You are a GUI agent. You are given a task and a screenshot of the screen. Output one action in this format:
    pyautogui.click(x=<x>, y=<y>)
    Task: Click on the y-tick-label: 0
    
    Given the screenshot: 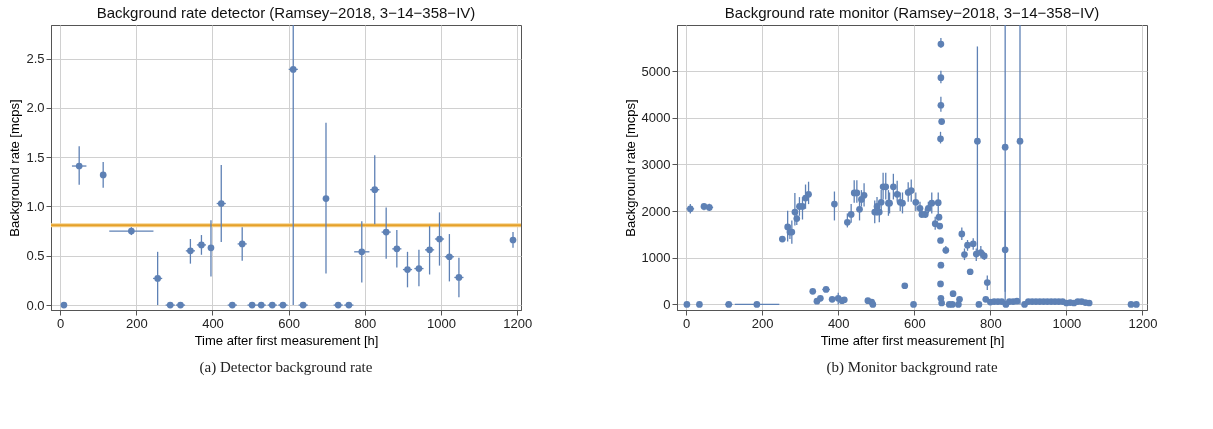 What is the action you would take?
    pyautogui.click(x=667, y=304)
    